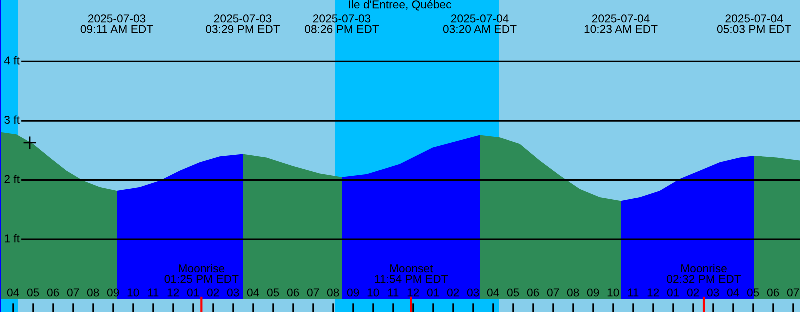  What do you see at coordinates (411, 274) in the screenshot?
I see `ref-line-label: Moonset 11:54 PM EDT` at bounding box center [411, 274].